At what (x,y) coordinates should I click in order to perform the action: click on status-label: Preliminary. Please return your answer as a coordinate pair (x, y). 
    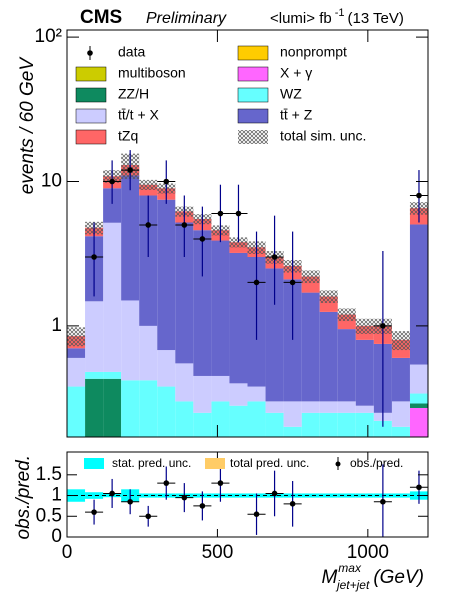
    Looking at the image, I should click on (186, 18).